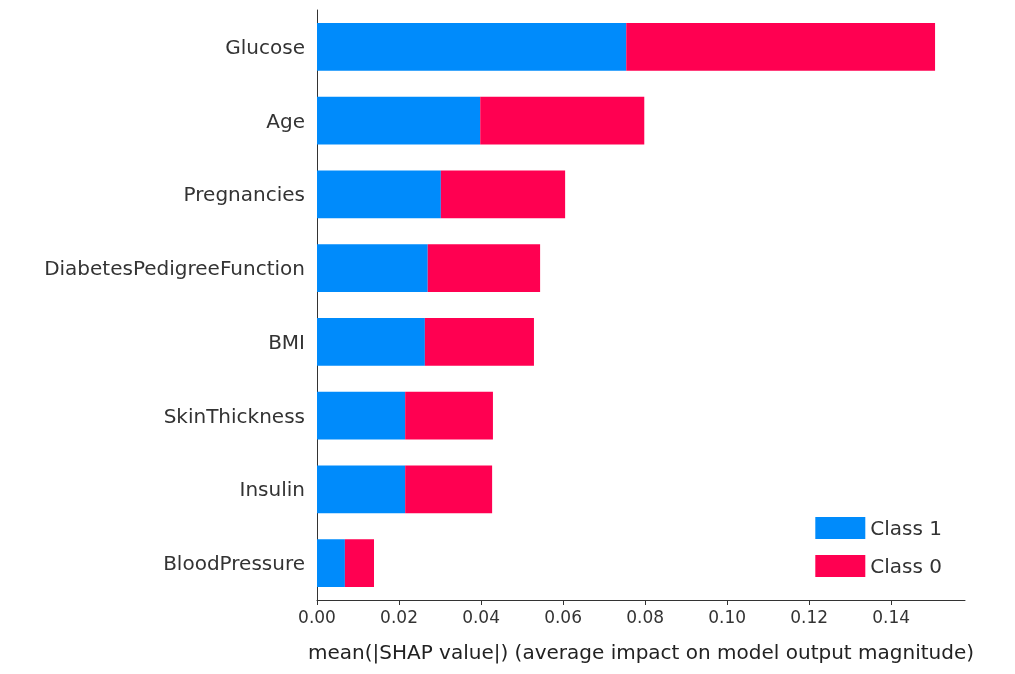 The height and width of the screenshot is (674, 1015). Describe the element at coordinates (645, 616) in the screenshot. I see `x-tick-label: 0.08` at that location.